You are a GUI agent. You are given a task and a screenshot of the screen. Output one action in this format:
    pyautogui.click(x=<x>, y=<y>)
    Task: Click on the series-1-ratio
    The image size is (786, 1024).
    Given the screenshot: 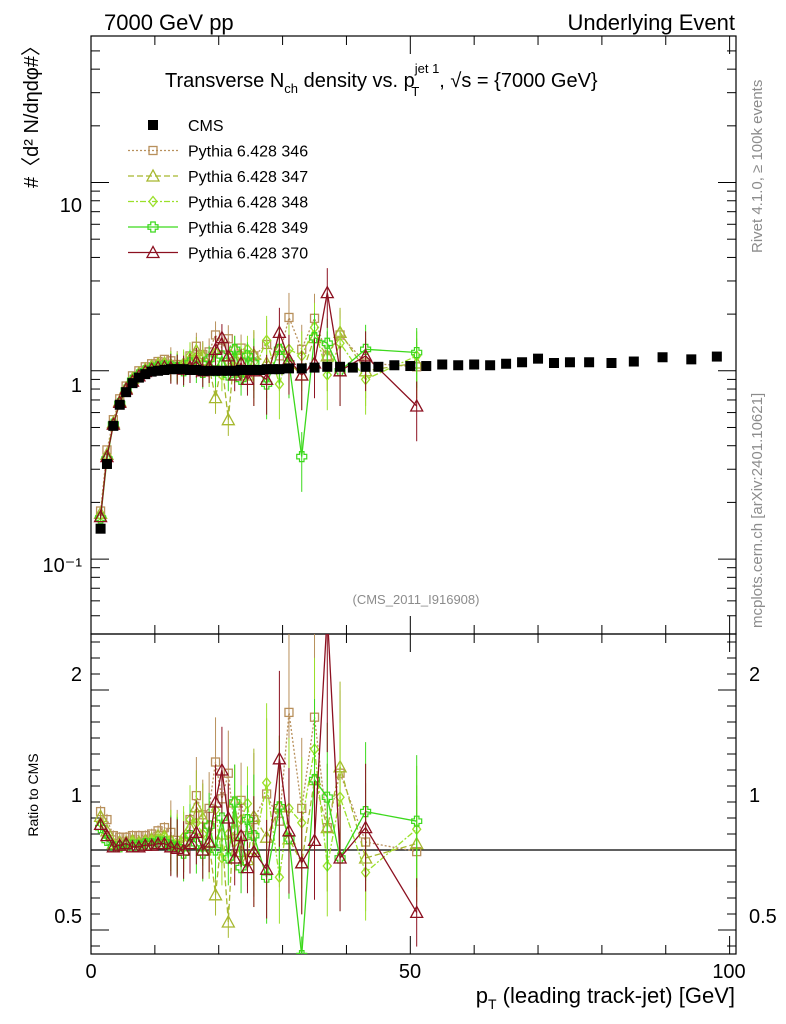 What is the action you would take?
    pyautogui.click(x=258, y=771)
    